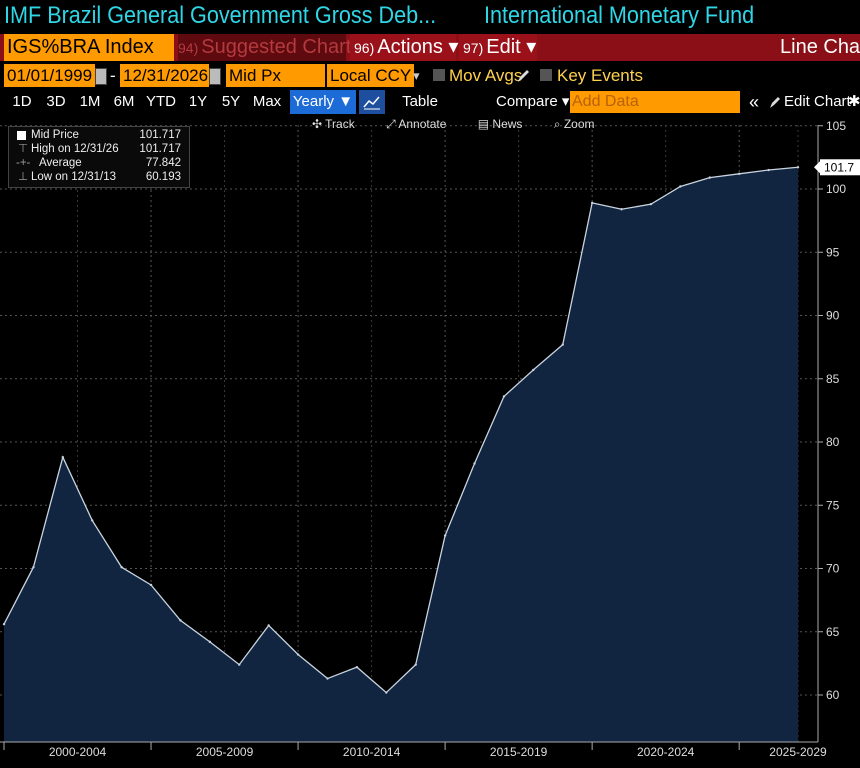 This screenshot has height=768, width=860. I want to click on range-1m-button: 1M, so click(90, 101).